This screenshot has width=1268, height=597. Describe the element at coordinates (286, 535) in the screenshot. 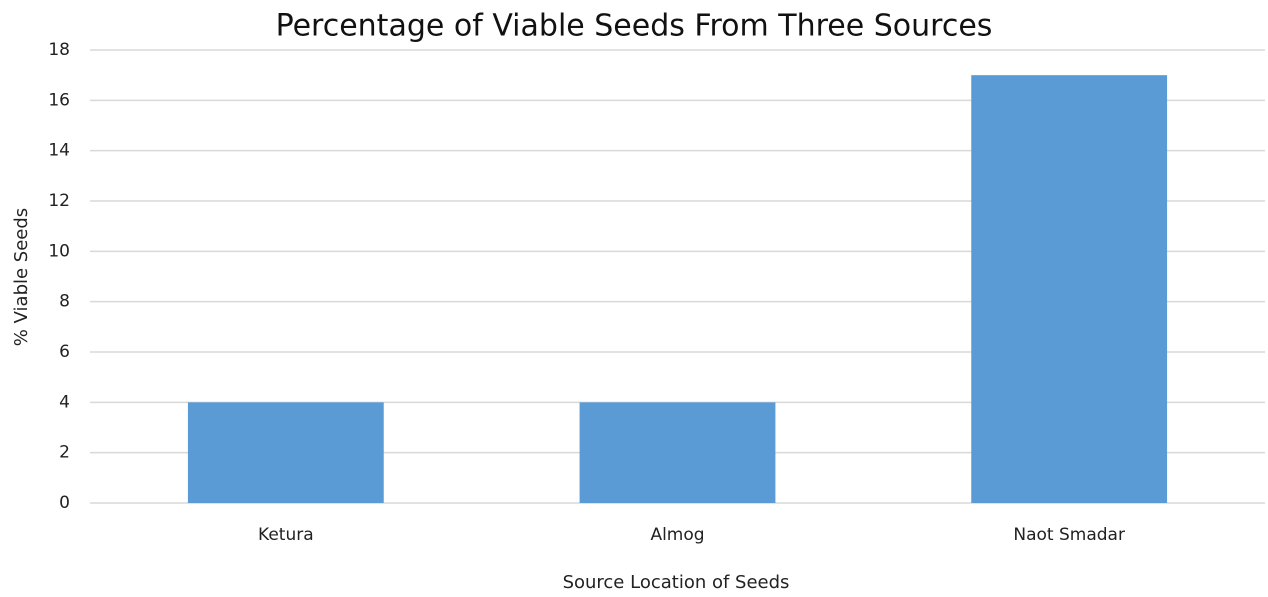

I see `x-tick-label: Ketura` at that location.